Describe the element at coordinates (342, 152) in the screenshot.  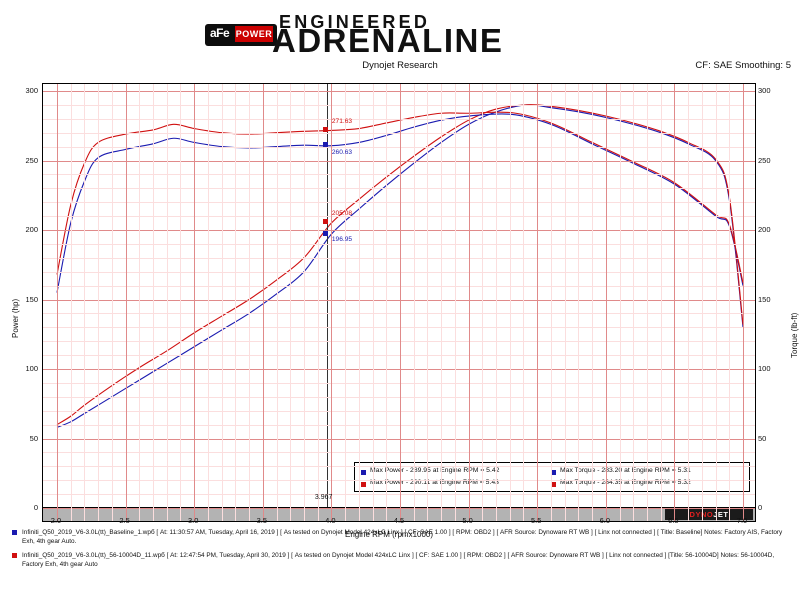
I see `marker-torque-blue-label: 260.63` at that location.